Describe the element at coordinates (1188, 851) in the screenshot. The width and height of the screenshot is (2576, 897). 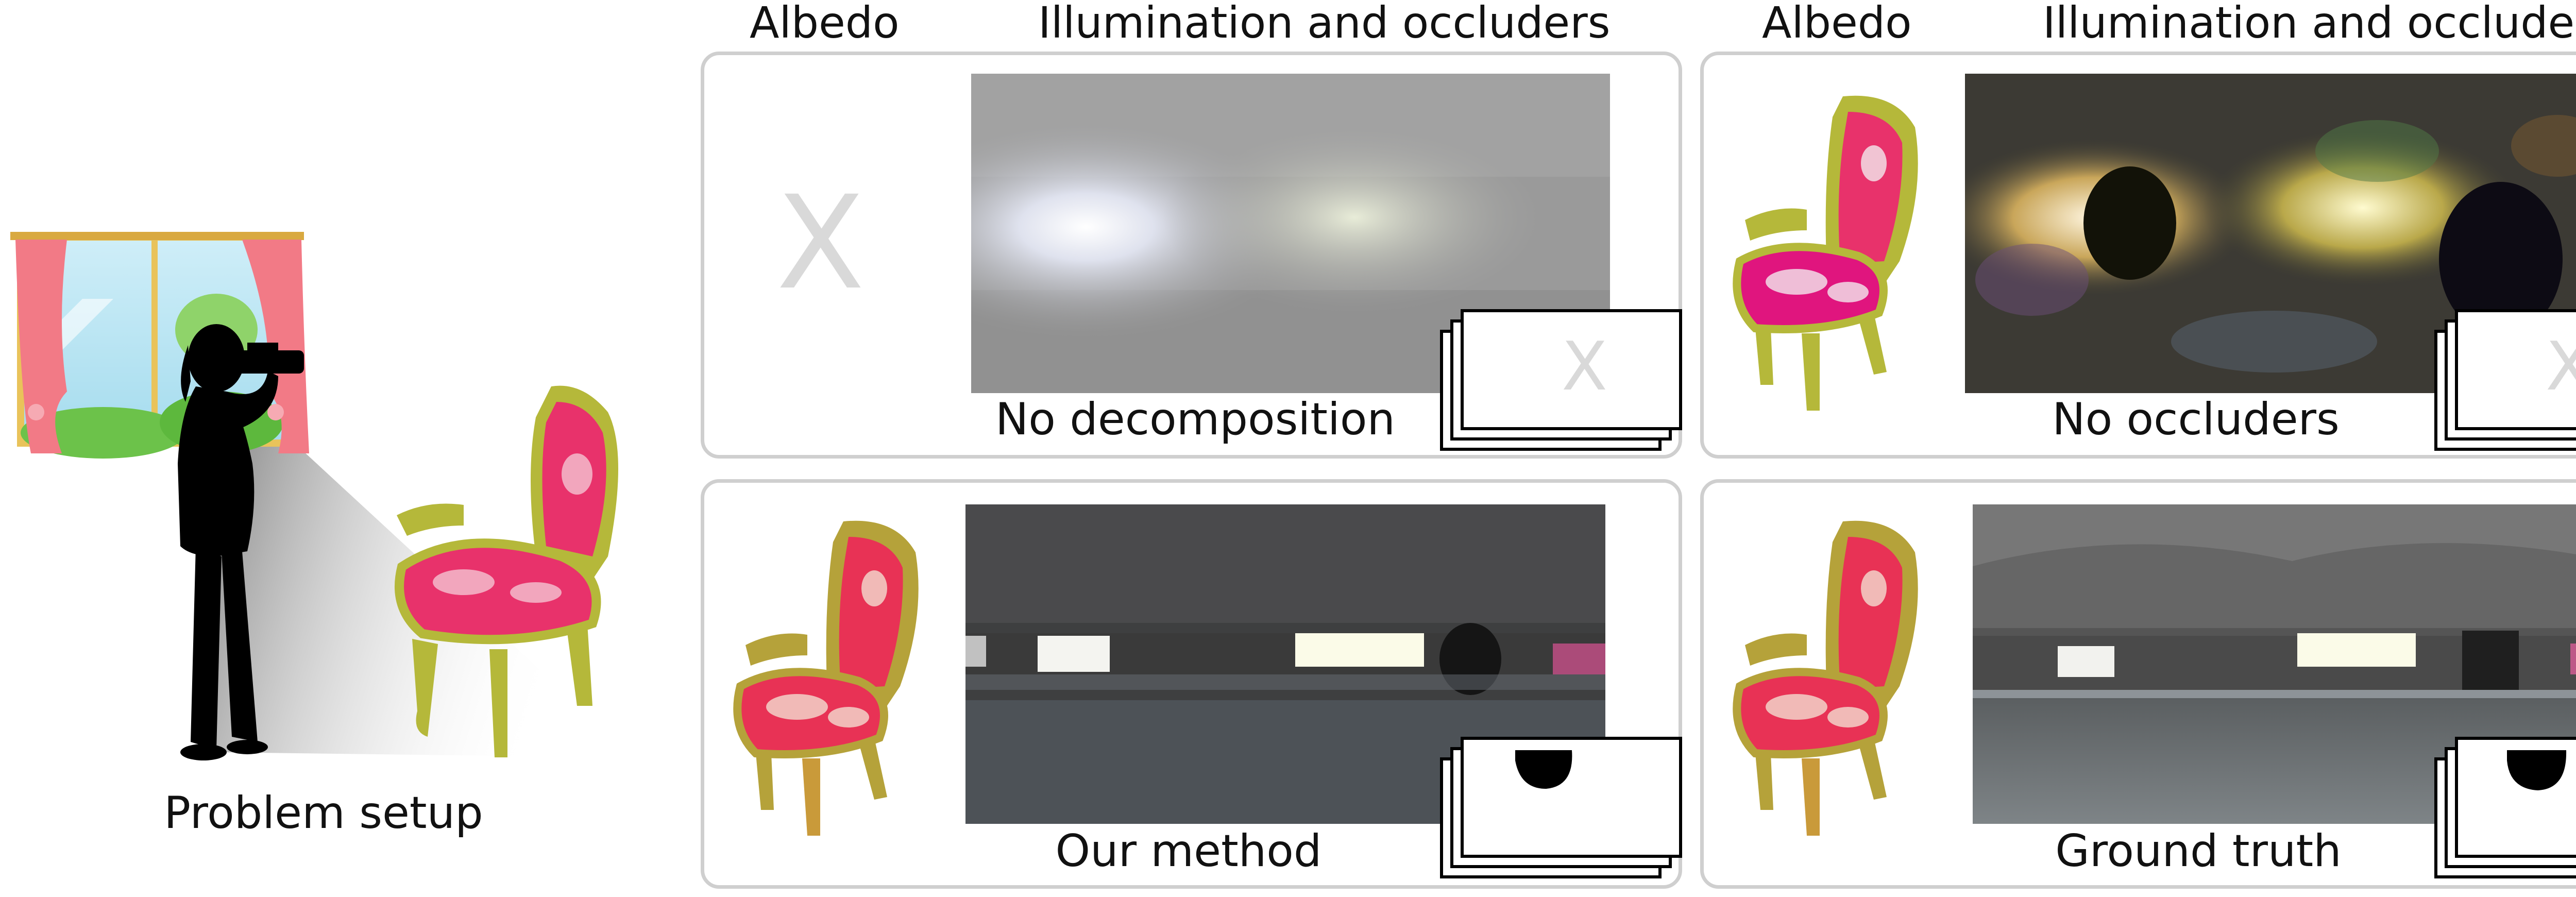
I see `caption-our-method: Our method` at that location.